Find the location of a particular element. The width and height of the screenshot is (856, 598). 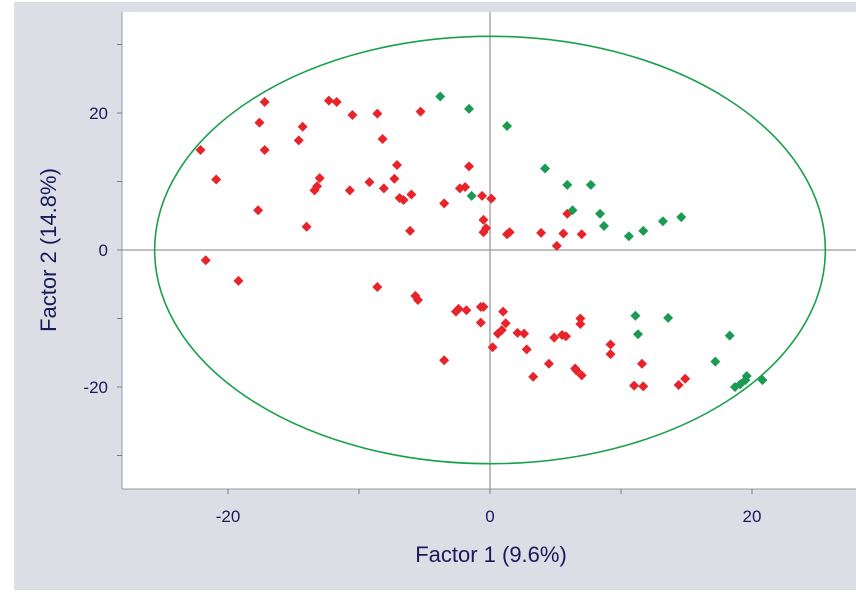

y-tick-label-20: 20 is located at coordinates (98, 113).